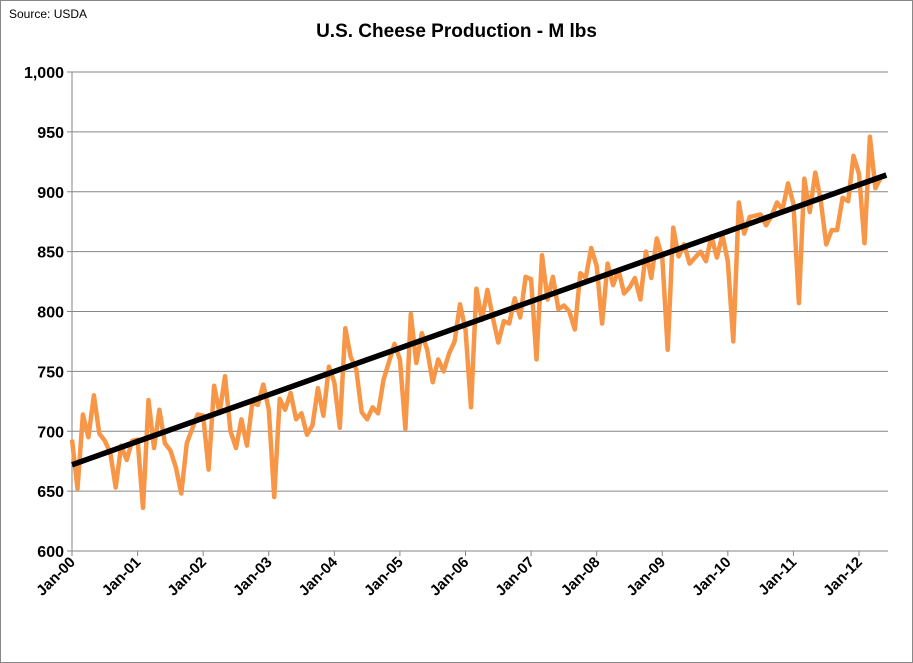 The image size is (913, 663). What do you see at coordinates (122, 577) in the screenshot?
I see `x-tick-label: Jan-01` at bounding box center [122, 577].